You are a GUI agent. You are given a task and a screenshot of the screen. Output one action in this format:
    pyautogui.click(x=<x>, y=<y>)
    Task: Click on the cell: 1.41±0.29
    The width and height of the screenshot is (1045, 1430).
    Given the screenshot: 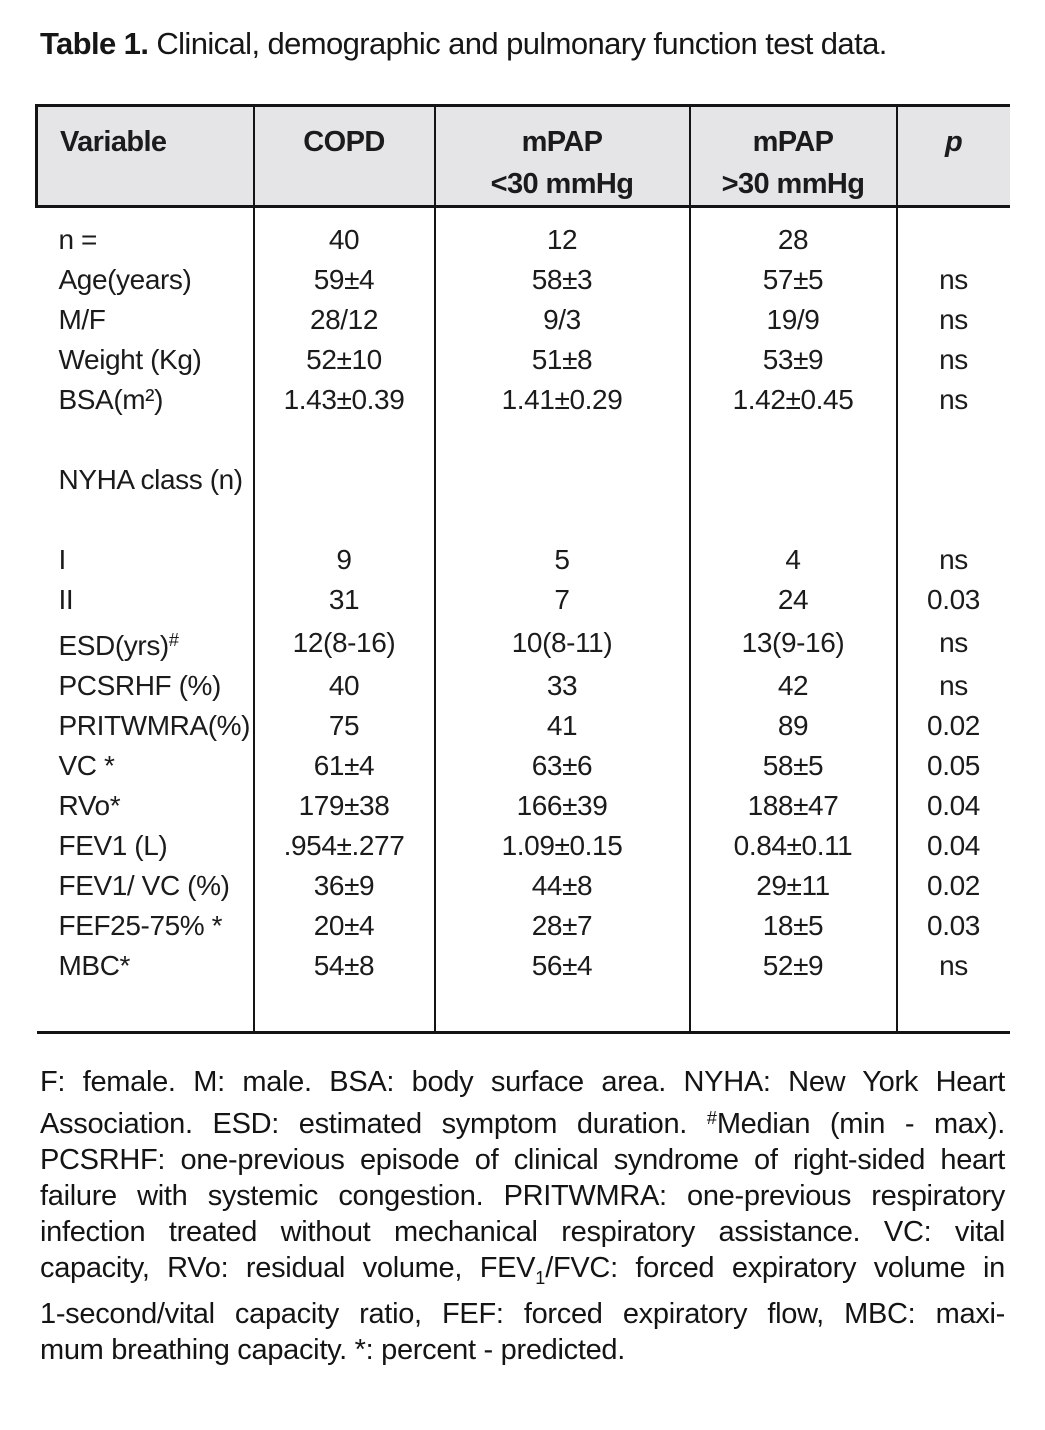 What is the action you would take?
    pyautogui.click(x=562, y=400)
    